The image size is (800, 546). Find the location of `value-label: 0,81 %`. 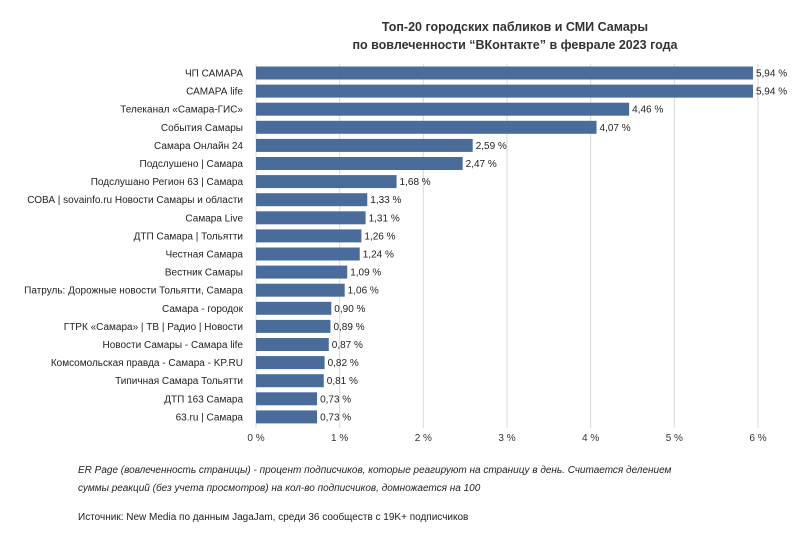

value-label: 0,81 % is located at coordinates (342, 381).